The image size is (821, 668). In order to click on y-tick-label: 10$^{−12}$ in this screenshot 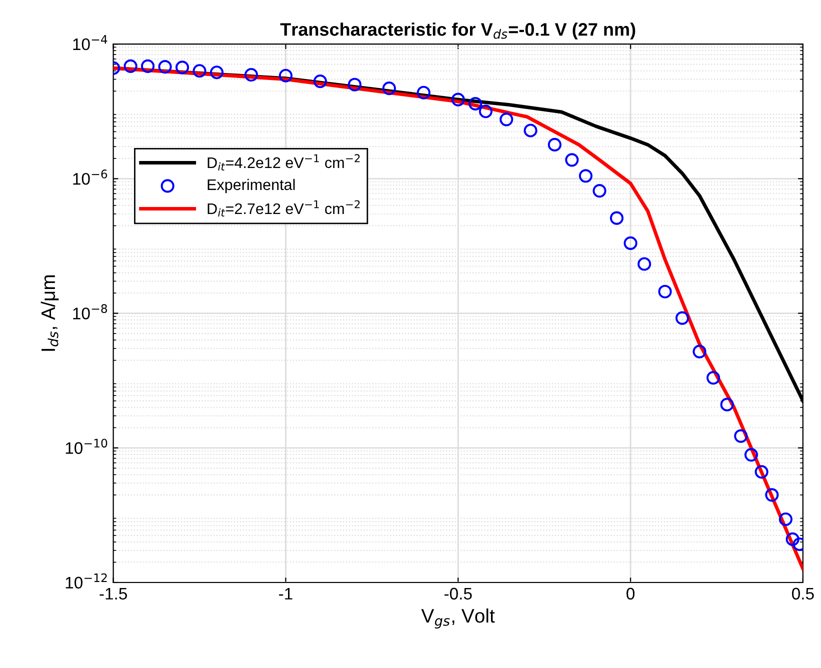, I will do `click(86, 581)`.